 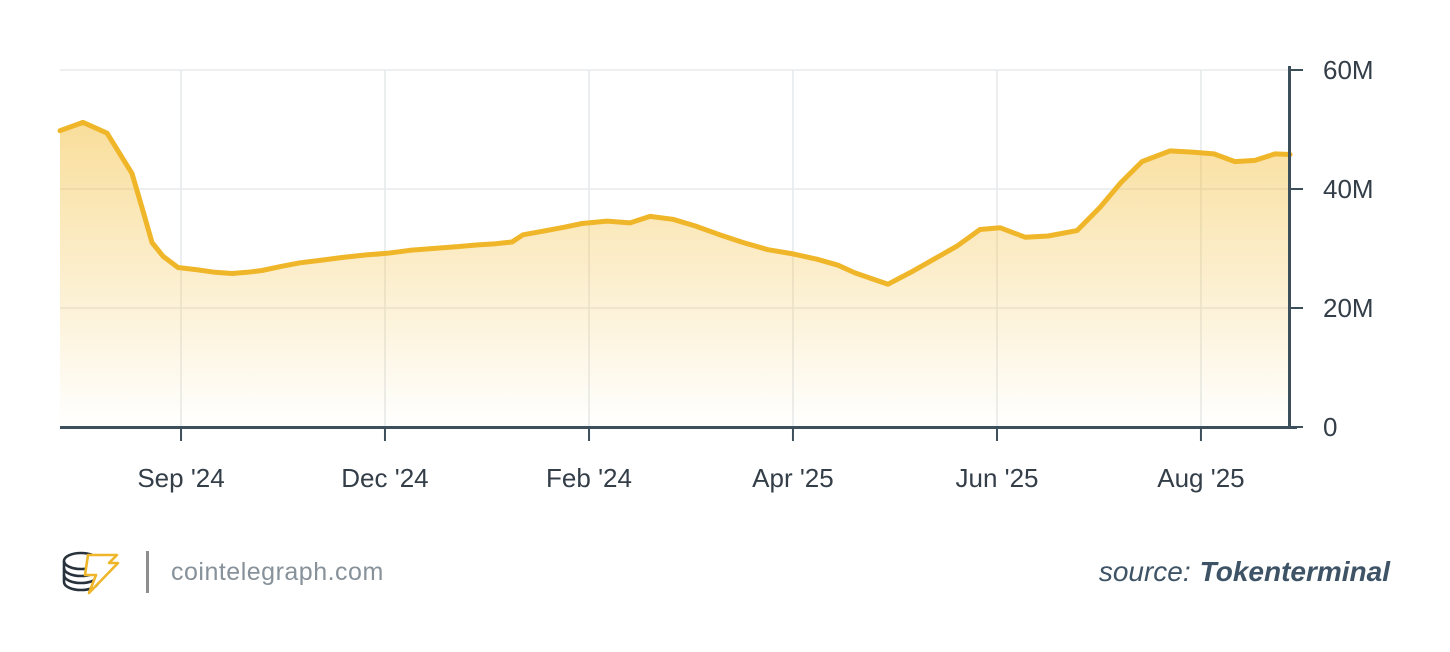 What do you see at coordinates (1200, 478) in the screenshot?
I see `x-tick-label-5: Aug '25` at bounding box center [1200, 478].